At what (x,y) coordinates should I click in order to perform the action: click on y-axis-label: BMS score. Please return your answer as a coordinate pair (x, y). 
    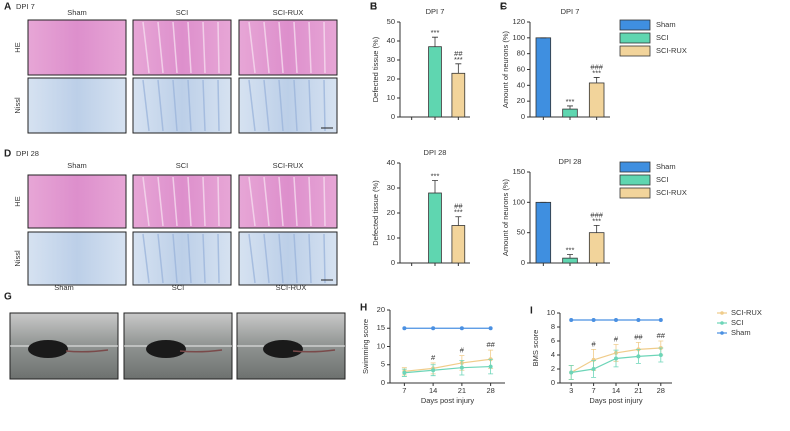
    Looking at the image, I should click on (535, 348).